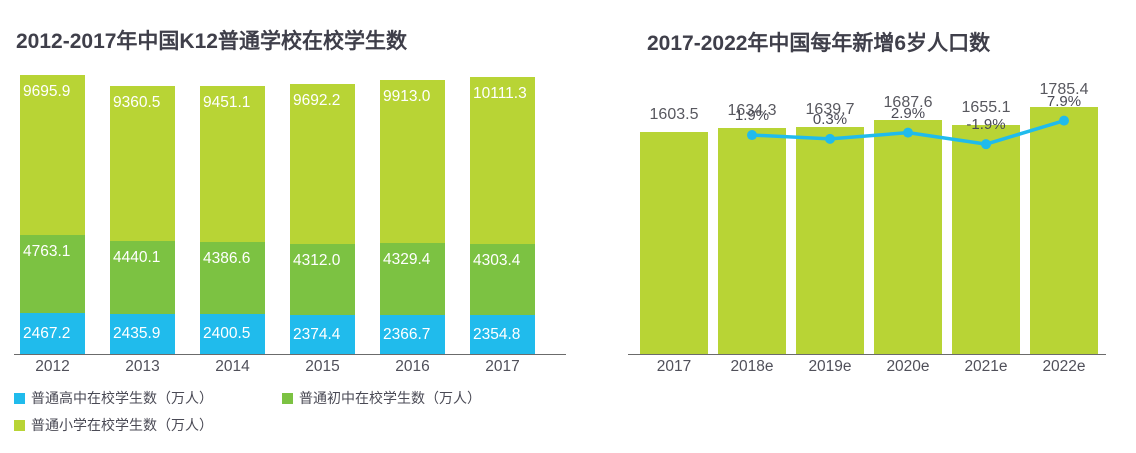  I want to click on stacked-bar: 9695.9 4763.1 2467.2, so click(52, 214).